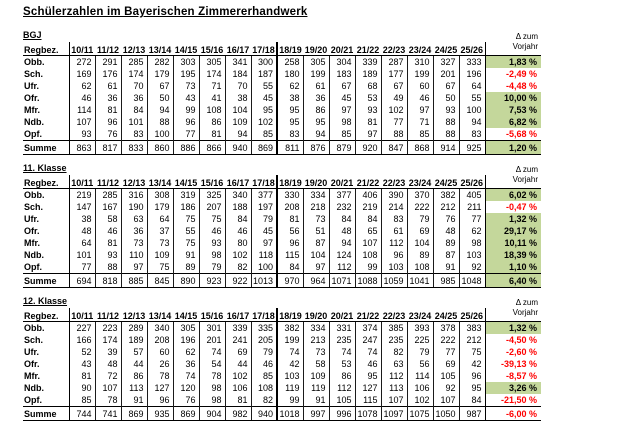  Describe the element at coordinates (238, 243) in the screenshot. I see `value-cell: 80` at that location.